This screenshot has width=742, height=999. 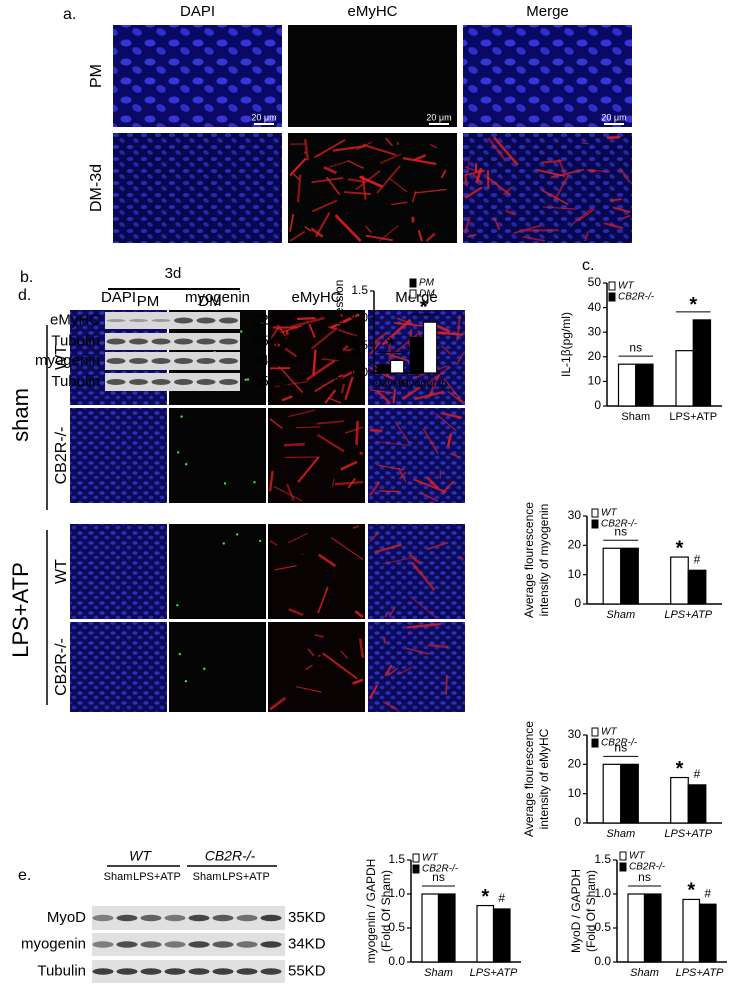 I want to click on label: CB2R-/-, so click(x=230, y=856).